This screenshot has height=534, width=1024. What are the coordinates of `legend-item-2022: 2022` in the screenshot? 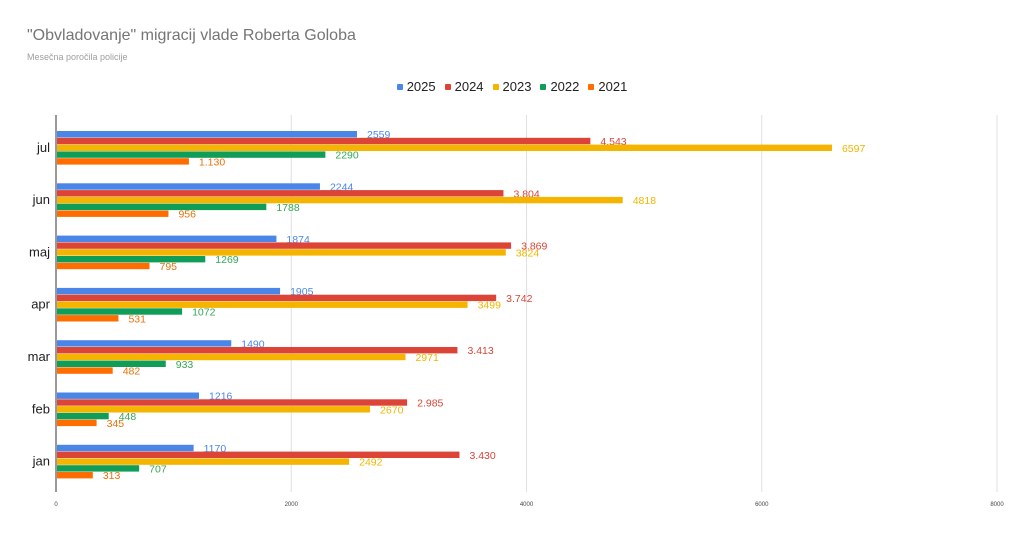 It's located at (559, 86).